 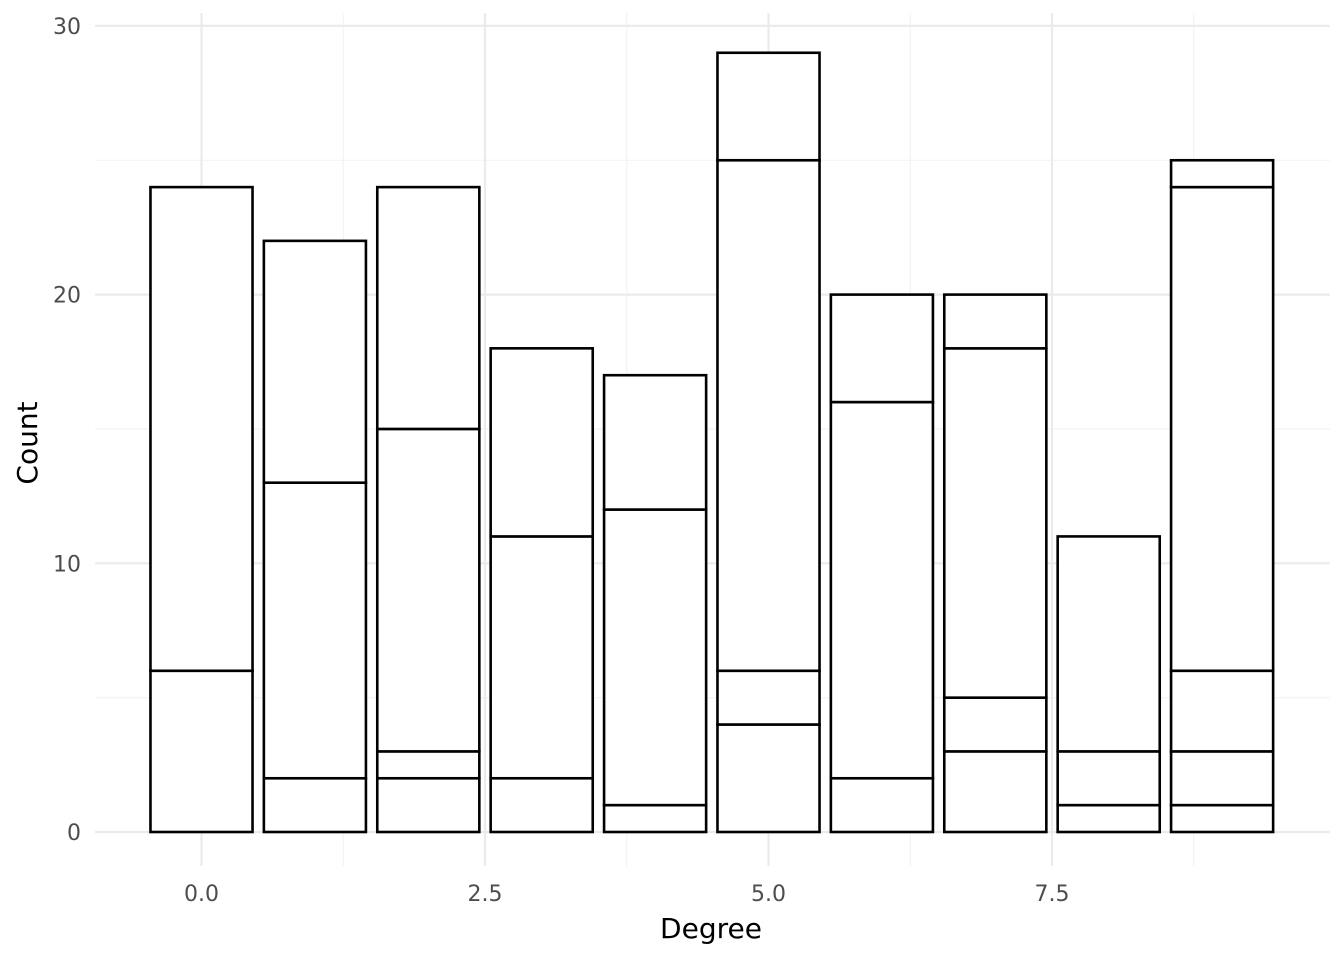 I want to click on y-axis-title: Count, so click(x=27, y=442).